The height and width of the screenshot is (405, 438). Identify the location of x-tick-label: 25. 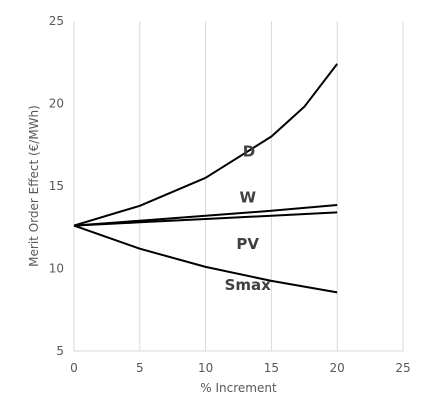
(402, 368).